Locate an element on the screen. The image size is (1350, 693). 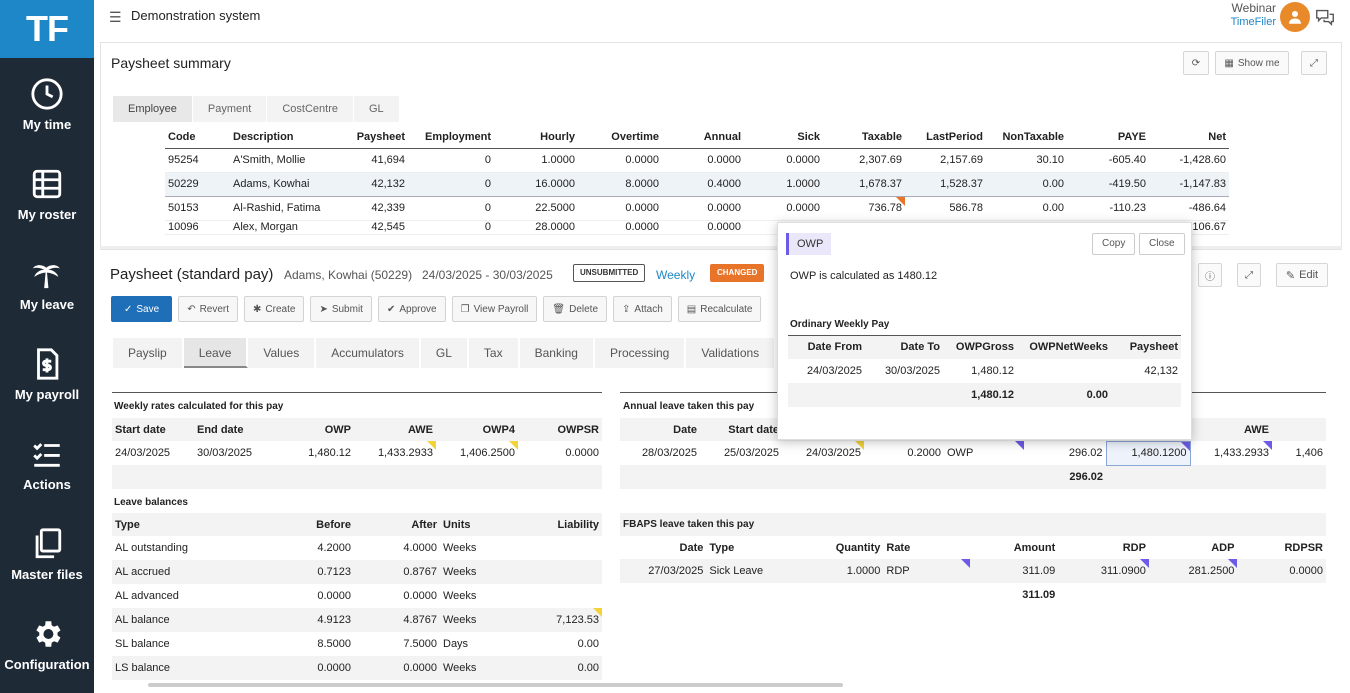
approve-button: ✔ Approve is located at coordinates (411, 309).